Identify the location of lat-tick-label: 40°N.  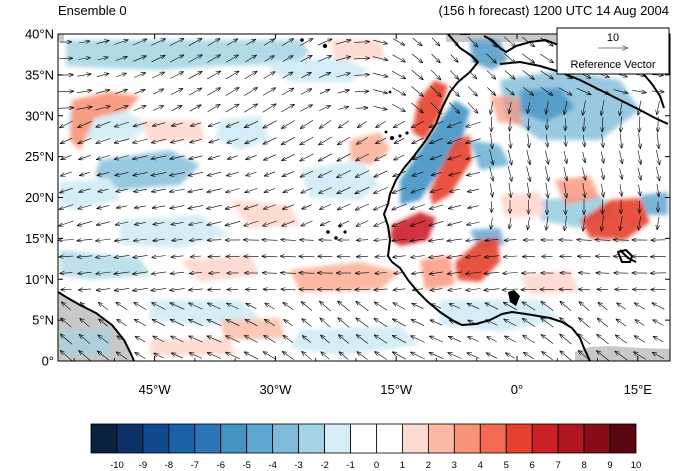
(39, 34).